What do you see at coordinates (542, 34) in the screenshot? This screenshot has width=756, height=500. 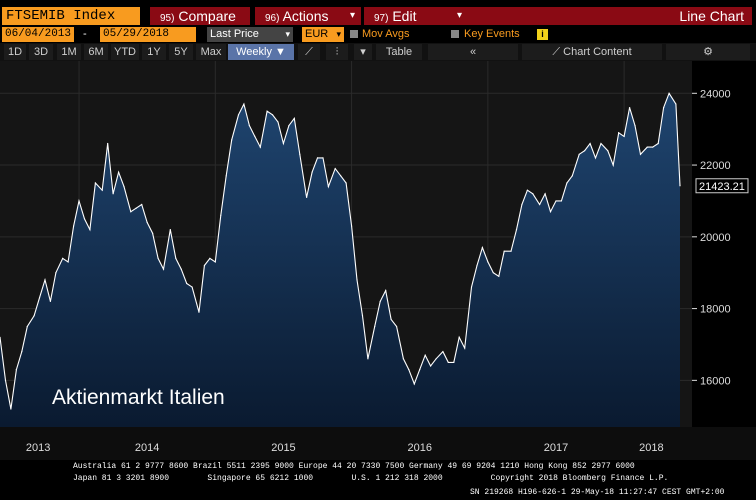 I see `info-icon: i` at bounding box center [542, 34].